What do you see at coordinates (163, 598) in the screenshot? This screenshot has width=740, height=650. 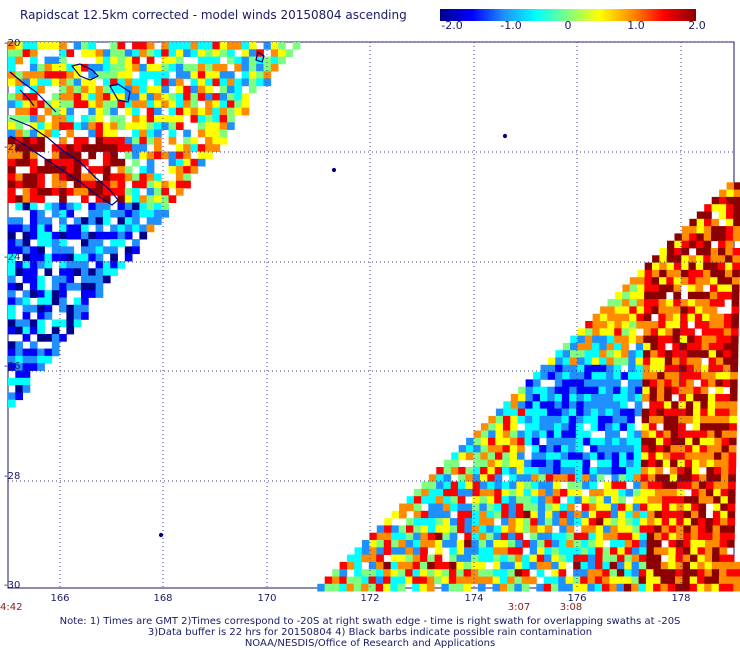 I see `lon-label: 168` at bounding box center [163, 598].